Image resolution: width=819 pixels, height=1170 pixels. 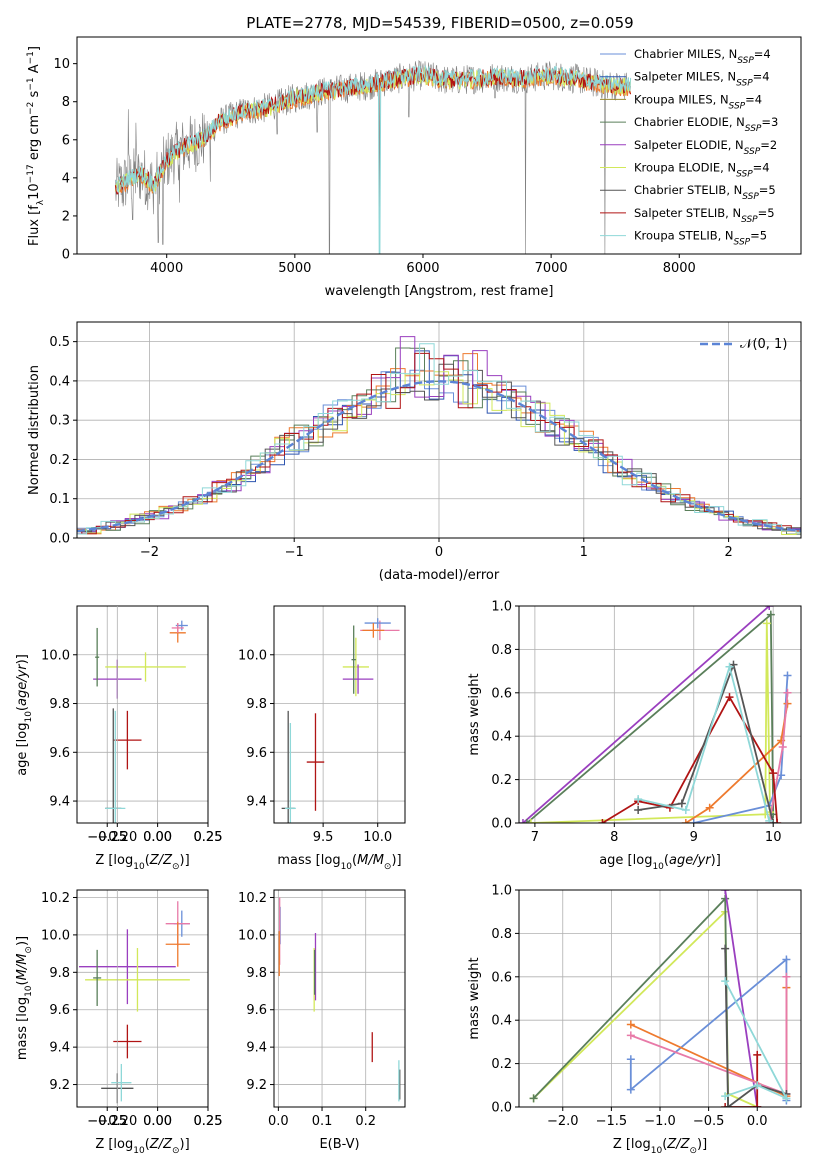 I want to click on massweight_vs_Z-y-label: mass weight, so click(x=474, y=998).